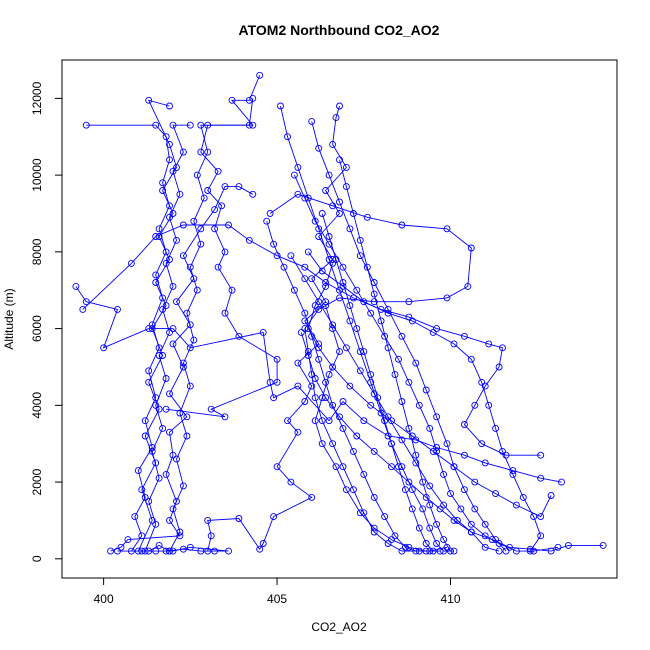  I want to click on y-tick-label: 0, so click(37, 558).